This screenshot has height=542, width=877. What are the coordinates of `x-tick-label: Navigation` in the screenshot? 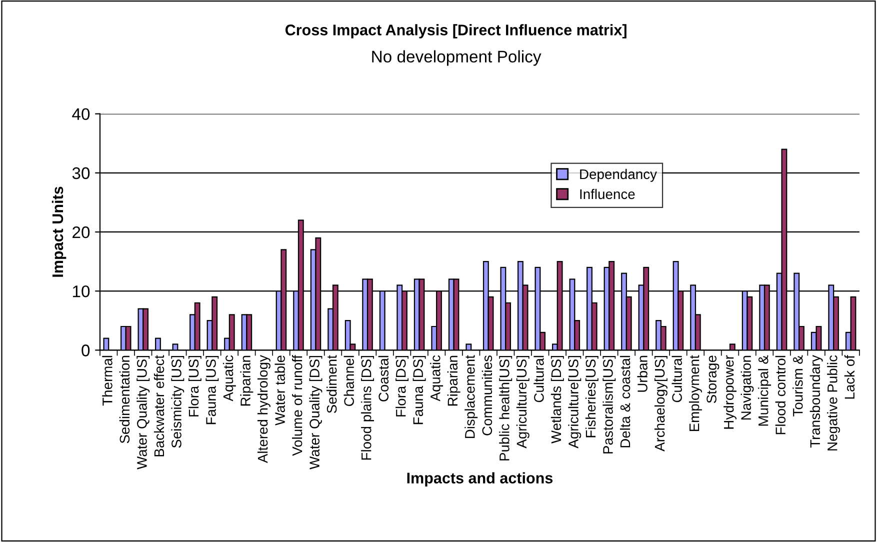 It's located at (747, 388).